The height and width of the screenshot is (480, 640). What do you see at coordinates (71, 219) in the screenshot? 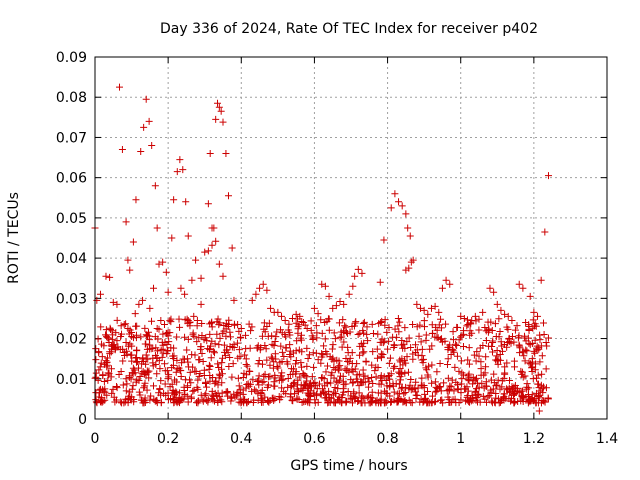
I see `y-tick-label: 0.05` at bounding box center [71, 219].